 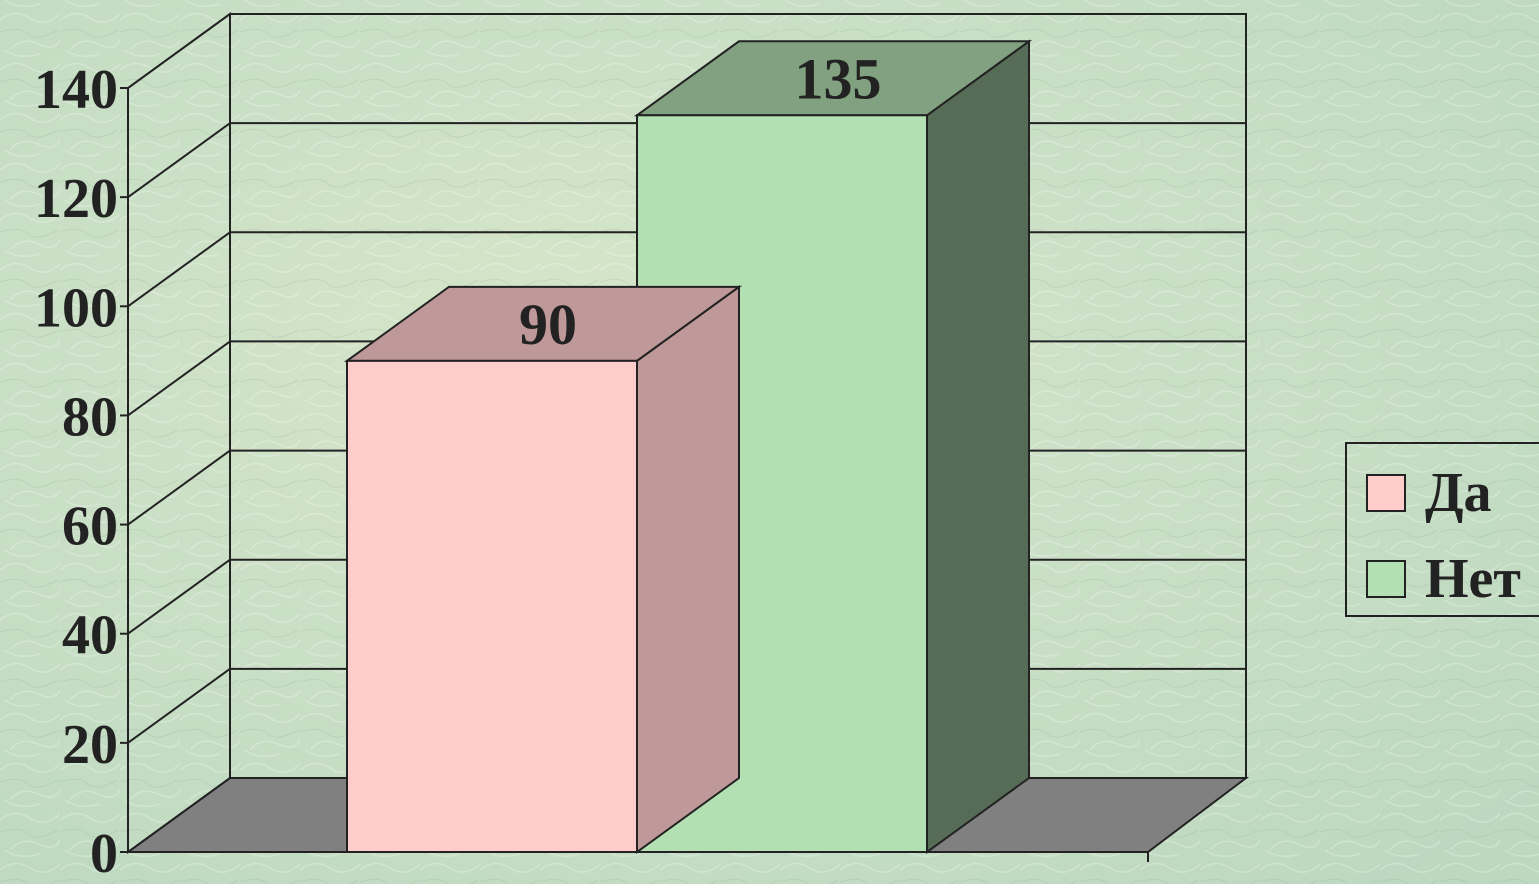 What do you see at coordinates (76, 90) in the screenshot?
I see `y-tick-label: 140` at bounding box center [76, 90].